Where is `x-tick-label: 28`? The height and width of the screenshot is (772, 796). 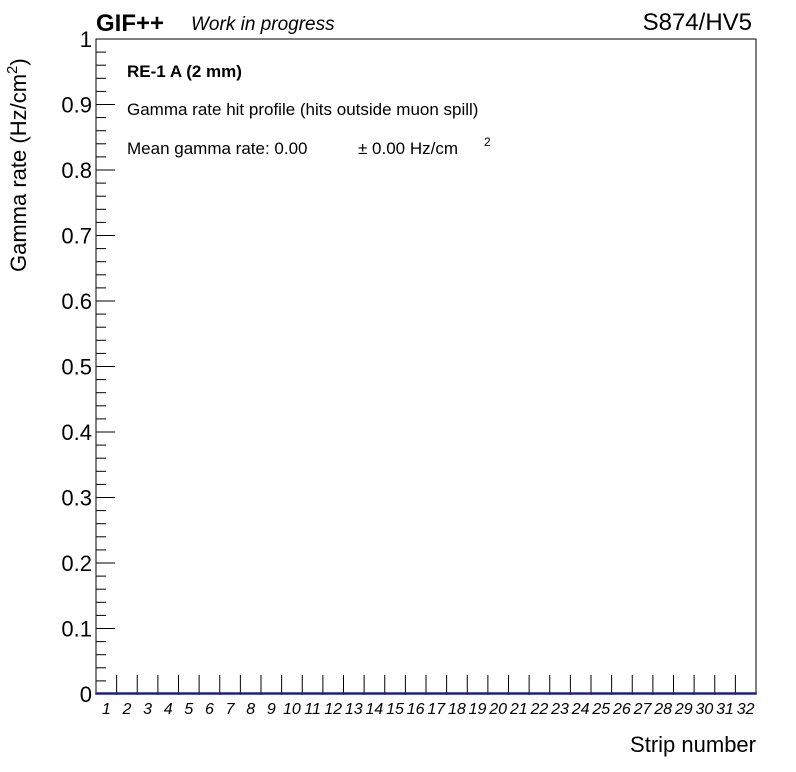
x-tick-label: 28 is located at coordinates (662, 709).